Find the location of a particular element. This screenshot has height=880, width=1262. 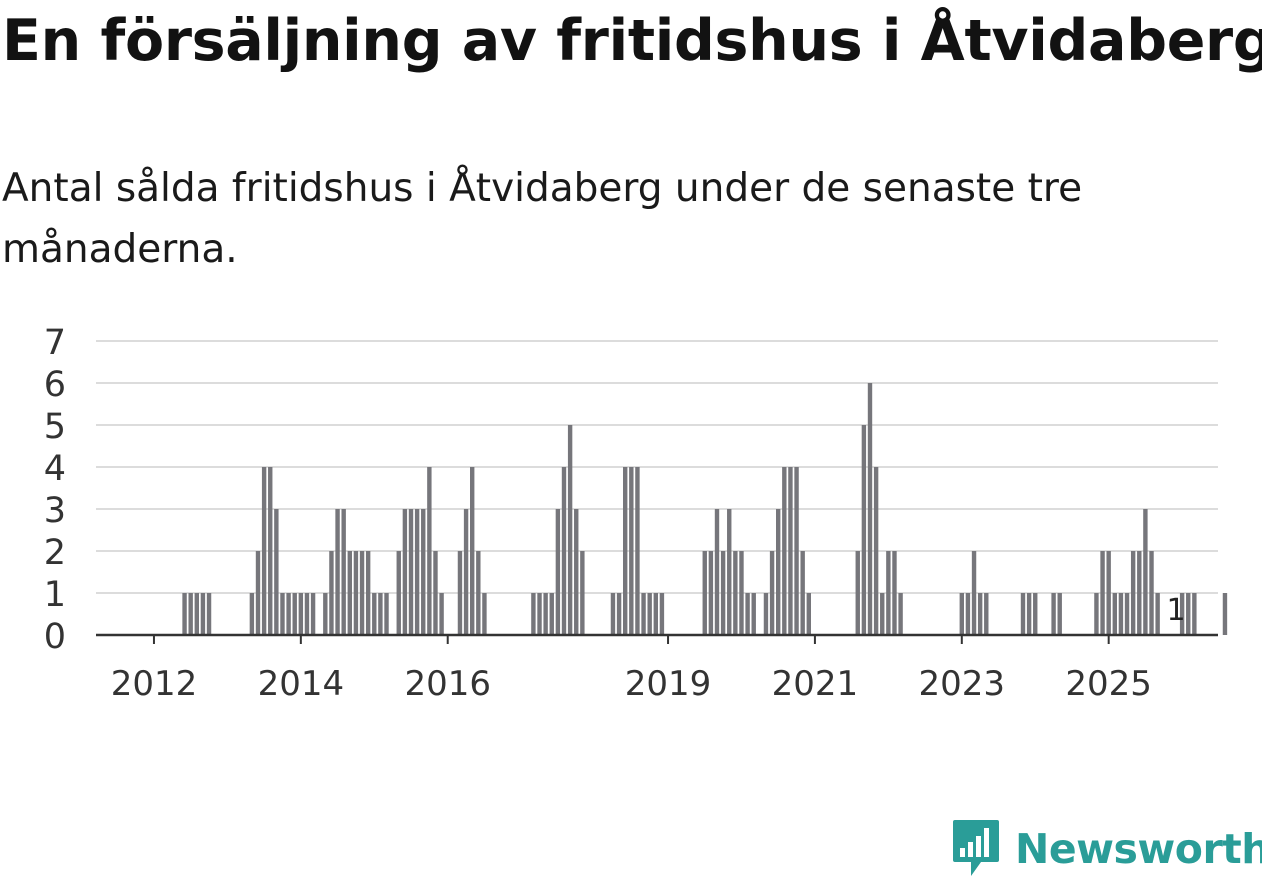

data-label: 1 is located at coordinates (1175, 610).